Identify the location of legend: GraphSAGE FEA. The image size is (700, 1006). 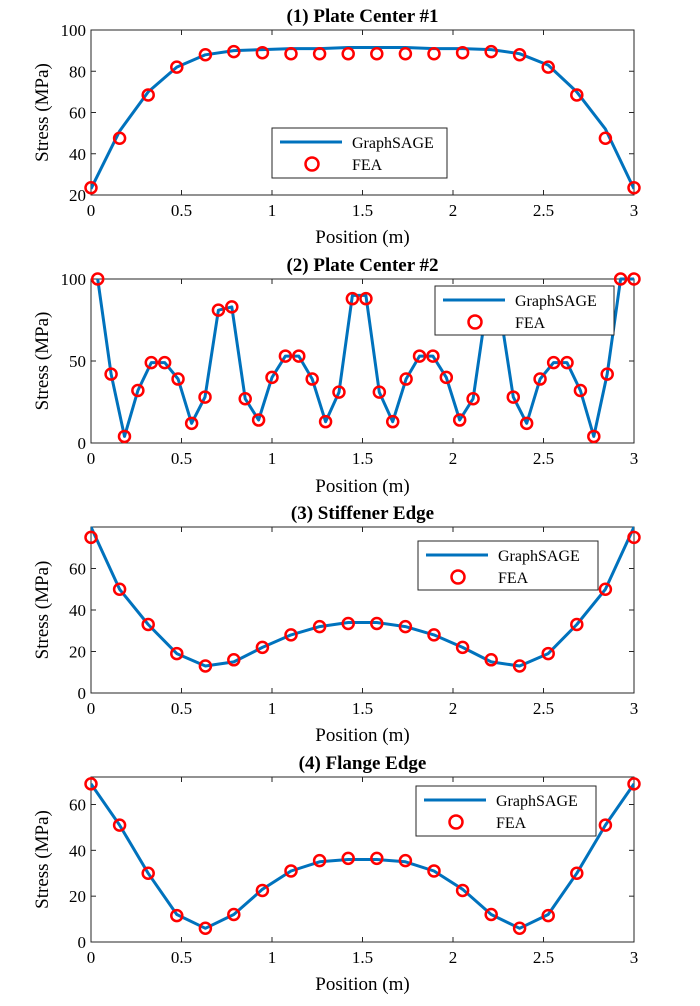
(506, 811).